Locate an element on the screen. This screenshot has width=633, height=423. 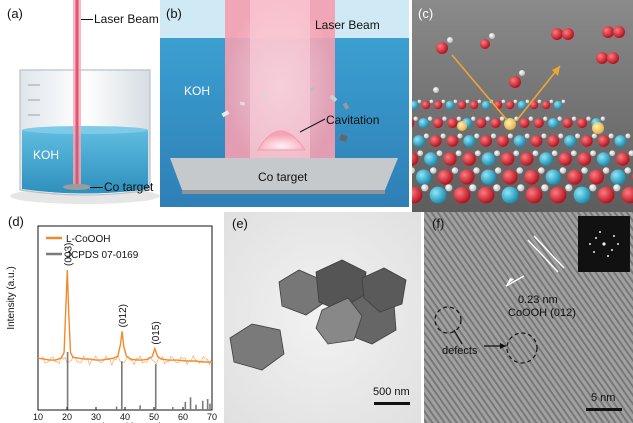
legend-label: JCPDS 07-0169 is located at coordinates (102, 255).